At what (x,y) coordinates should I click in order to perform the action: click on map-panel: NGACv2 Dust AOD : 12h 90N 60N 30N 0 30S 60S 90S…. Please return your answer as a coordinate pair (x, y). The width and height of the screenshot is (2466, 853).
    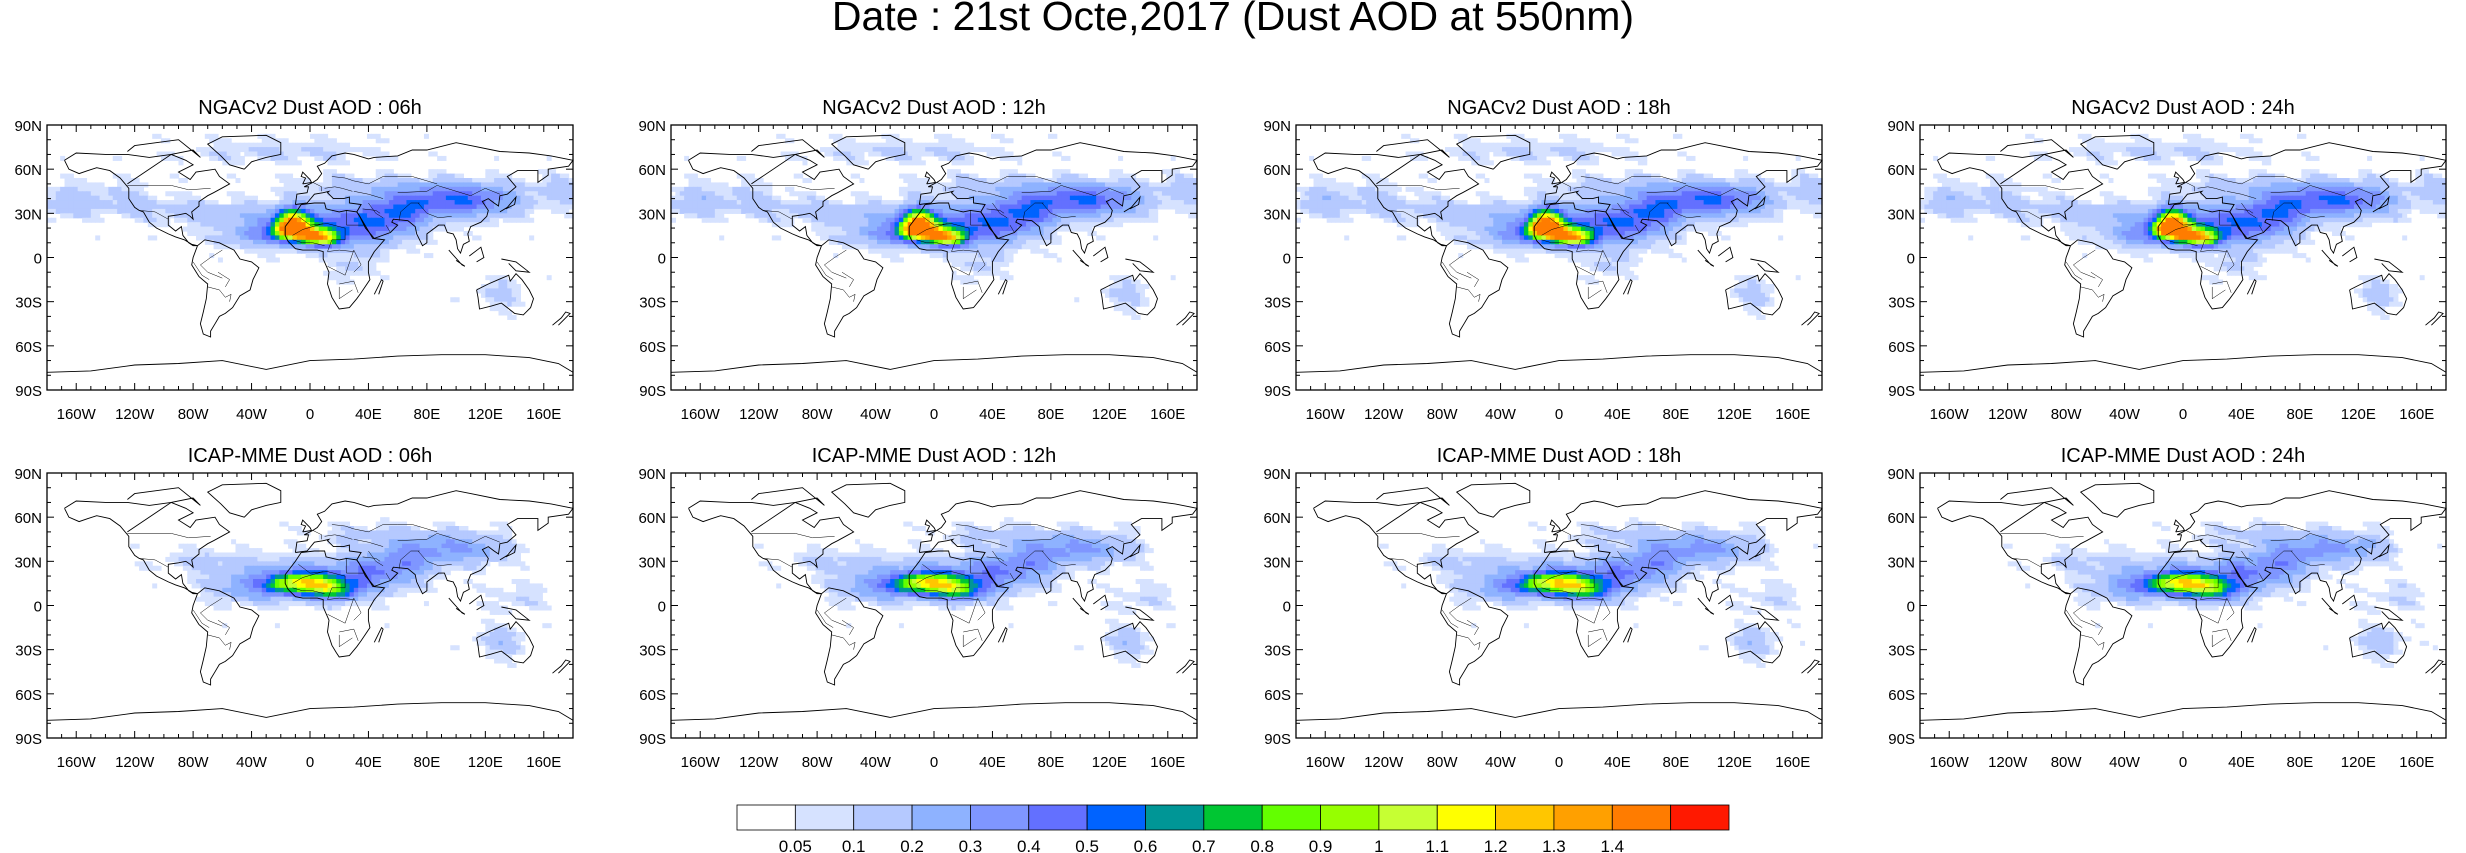
    Looking at the image, I should click on (918, 260).